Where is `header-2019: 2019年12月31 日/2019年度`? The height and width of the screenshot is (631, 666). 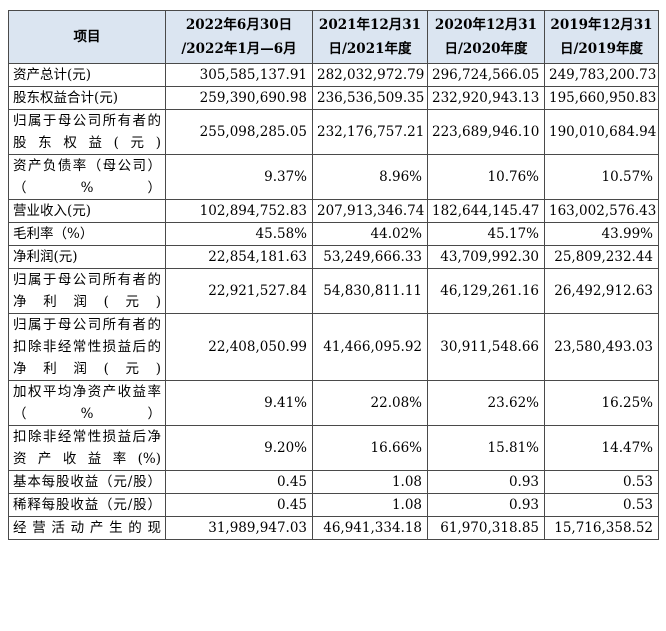 header-2019: 2019年12月31 日/2019年度 is located at coordinates (601, 37).